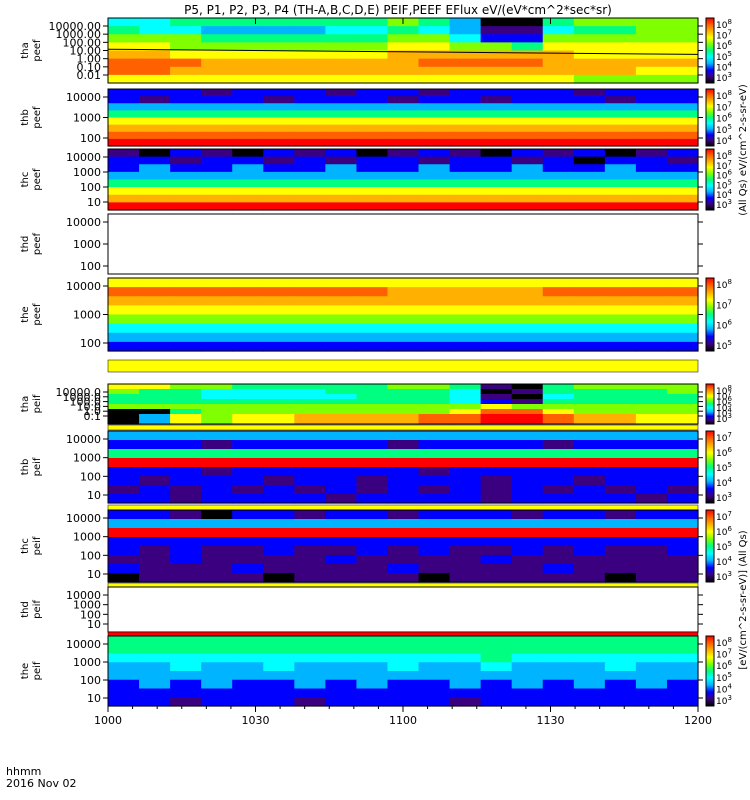 The width and height of the screenshot is (750, 800). Describe the element at coordinates (724, 576) in the screenshot. I see `colorbar-tick-label: 10³` at that location.